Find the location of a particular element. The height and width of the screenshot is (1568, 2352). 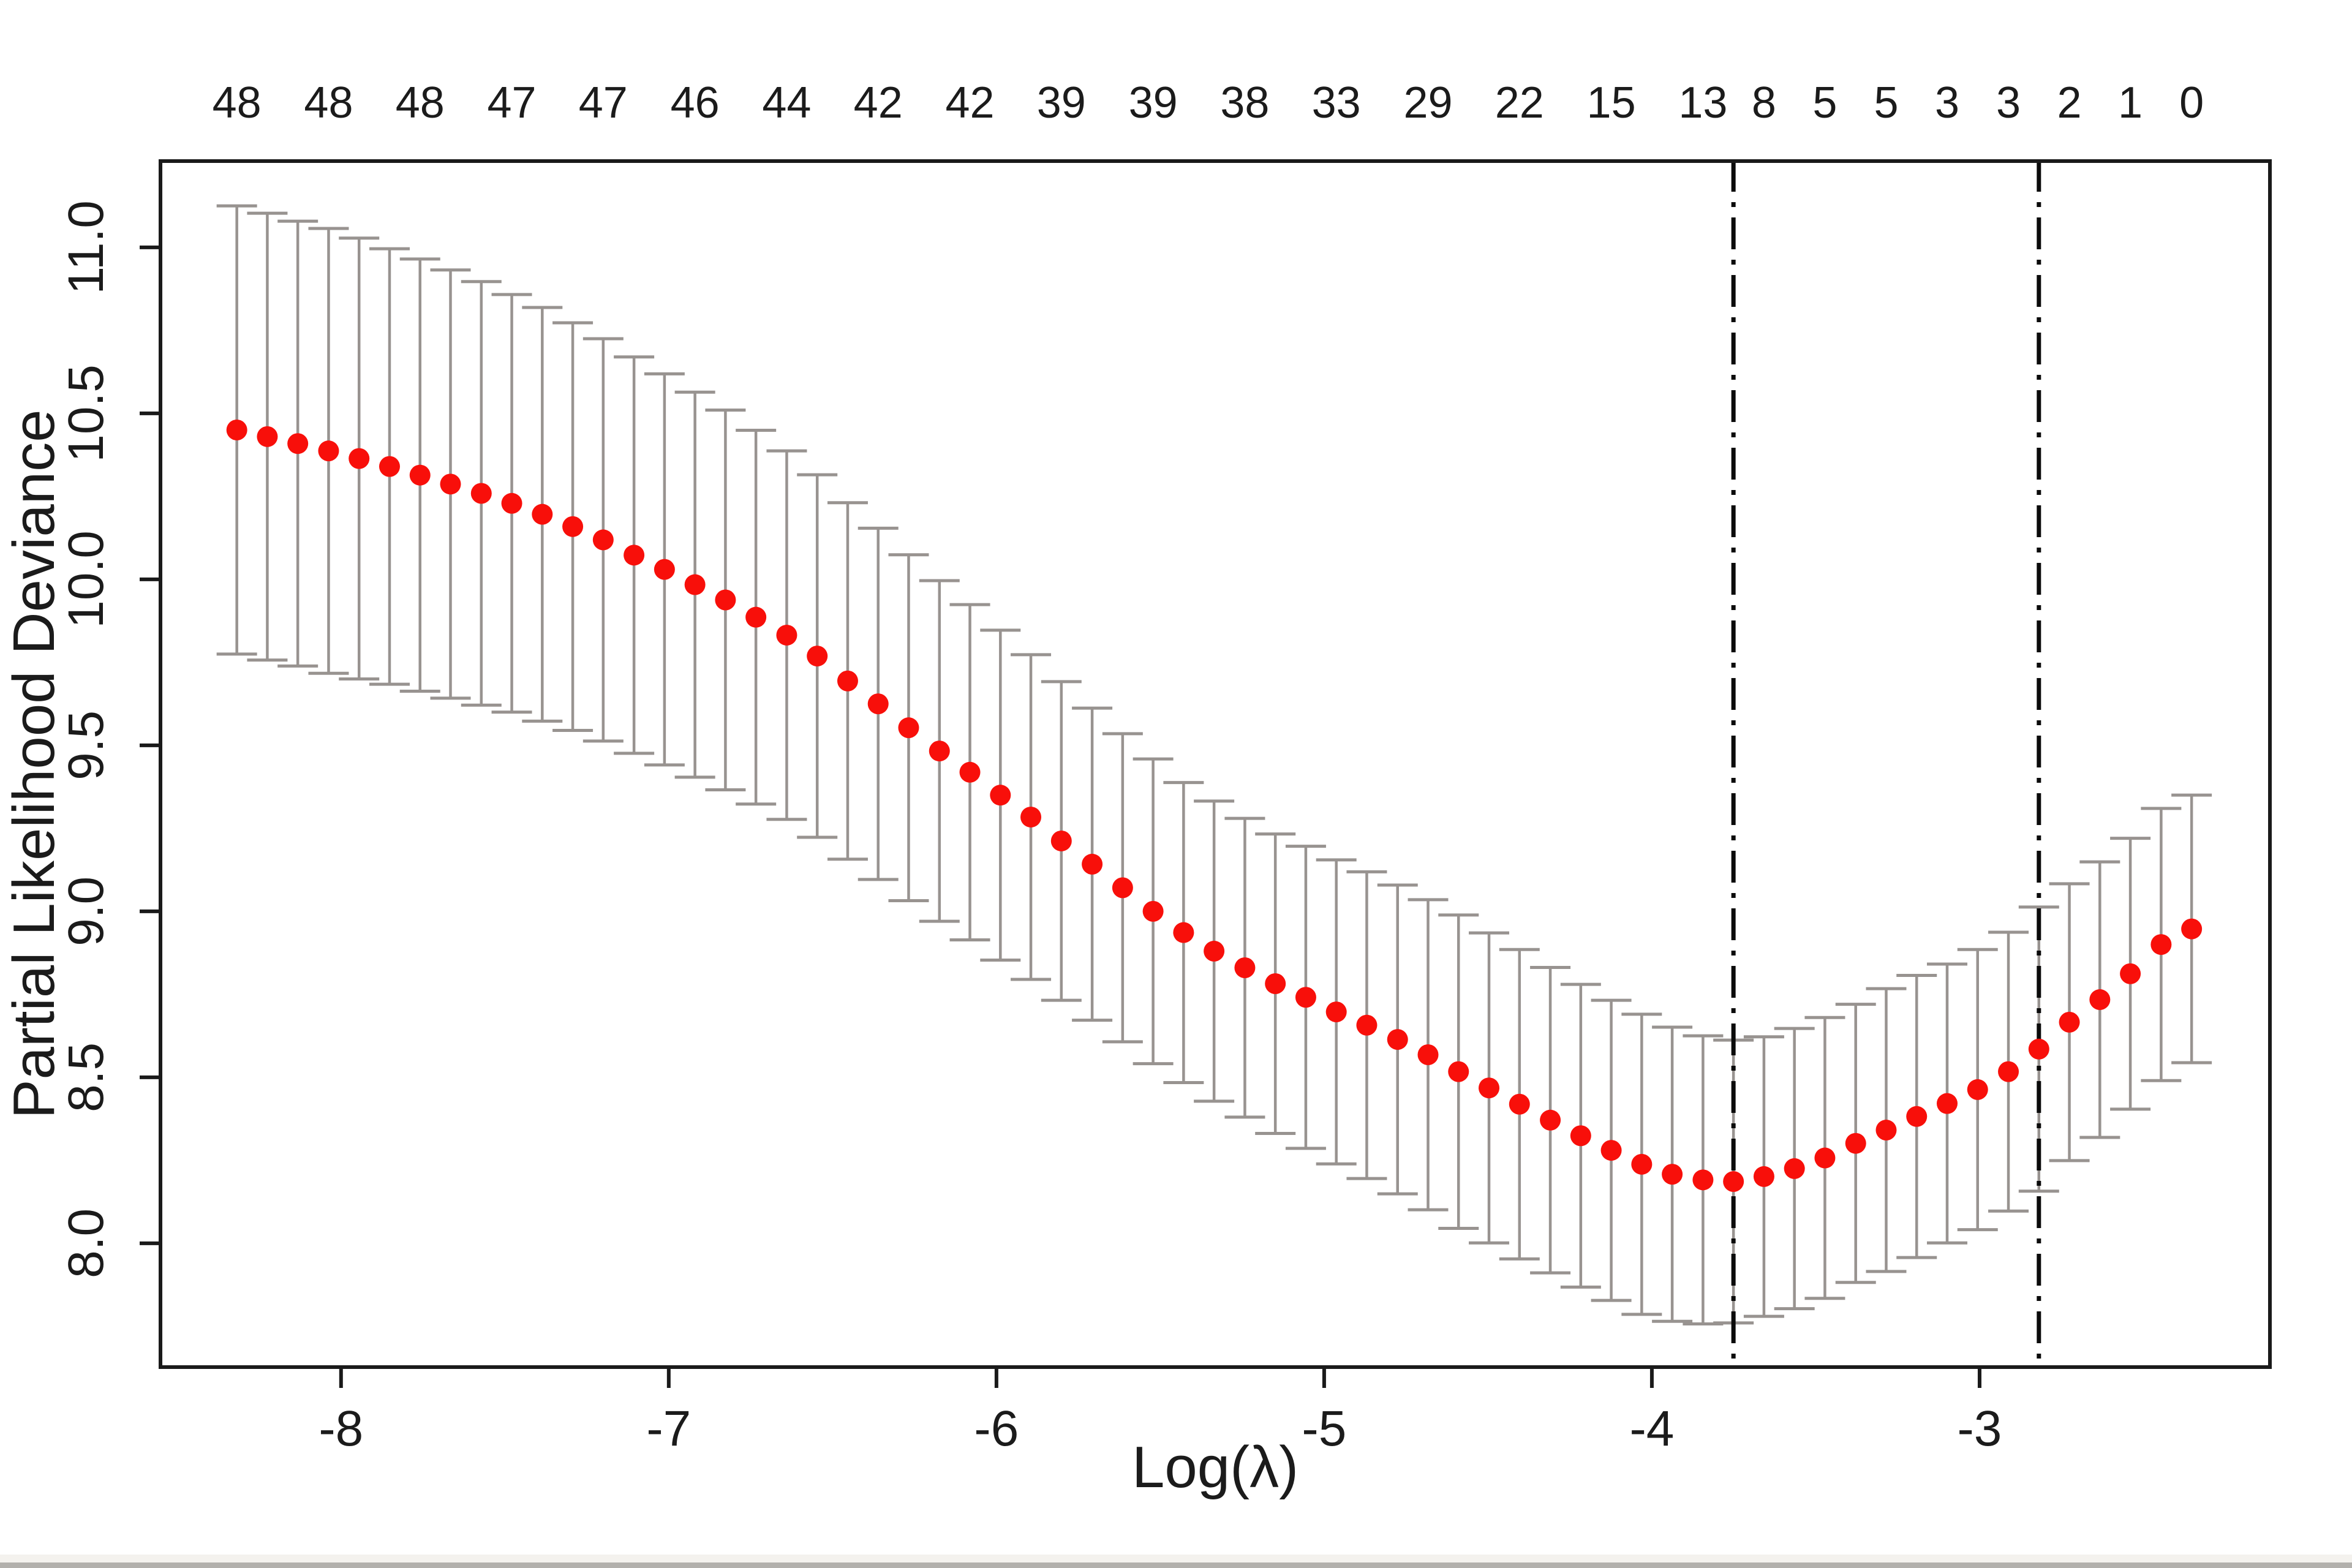

nonzero-count-label: 2 is located at coordinates (2070, 103).